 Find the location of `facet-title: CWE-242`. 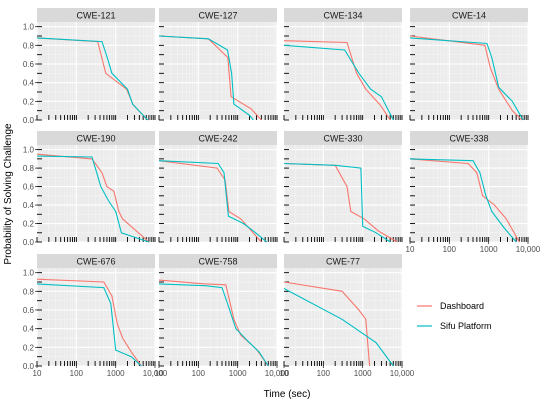

facet-title: CWE-242 is located at coordinates (217, 139).